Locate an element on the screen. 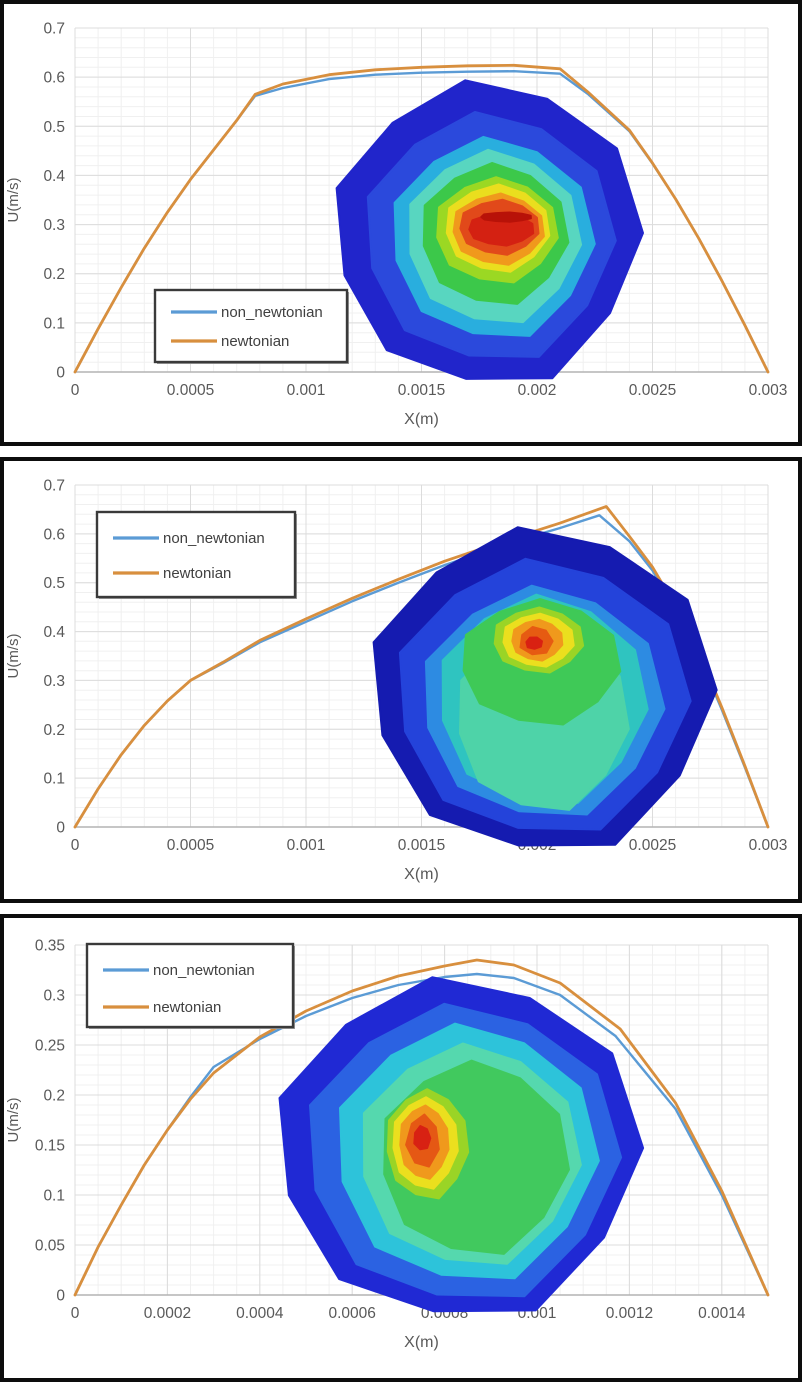 The height and width of the screenshot is (1382, 802). y-tick-label: 0.15 is located at coordinates (50, 1146).